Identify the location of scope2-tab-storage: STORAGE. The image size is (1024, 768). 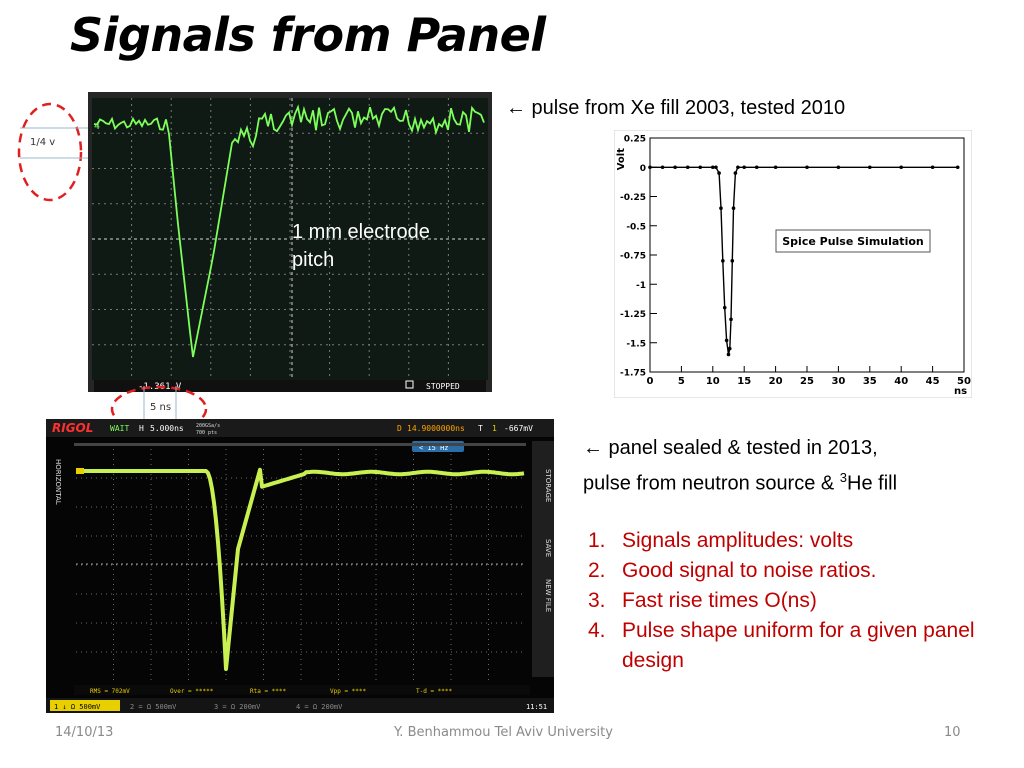
(548, 485).